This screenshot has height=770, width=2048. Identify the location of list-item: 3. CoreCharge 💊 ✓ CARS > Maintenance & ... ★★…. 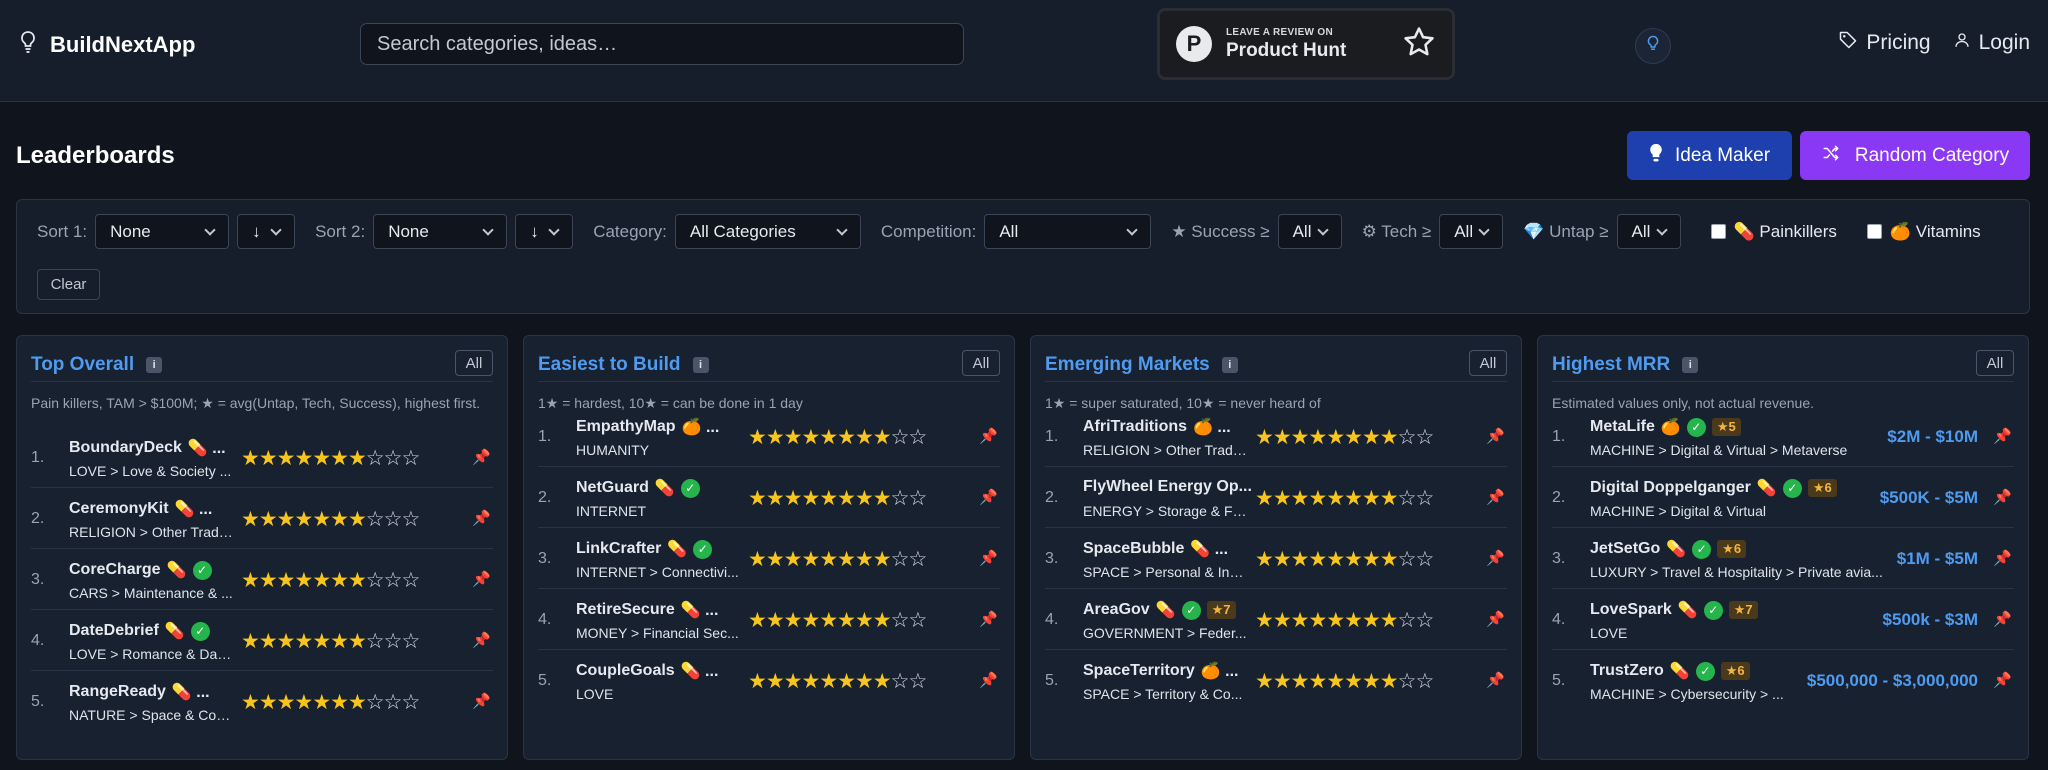
(262, 579).